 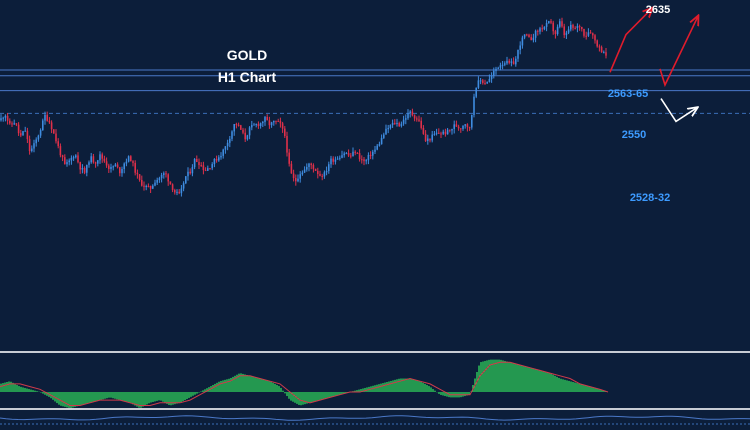 I want to click on forecast-arrows, so click(x=653, y=65).